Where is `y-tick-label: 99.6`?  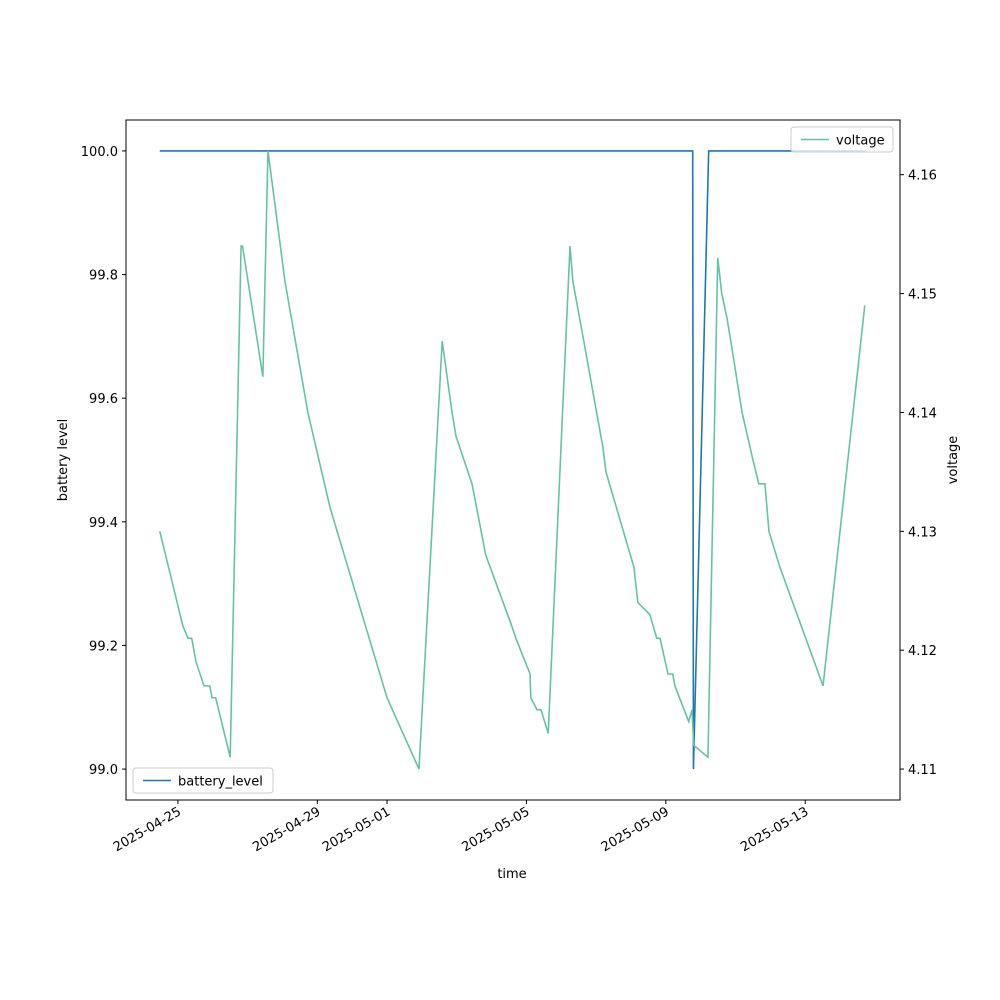 y-tick-label: 99.6 is located at coordinates (103, 399).